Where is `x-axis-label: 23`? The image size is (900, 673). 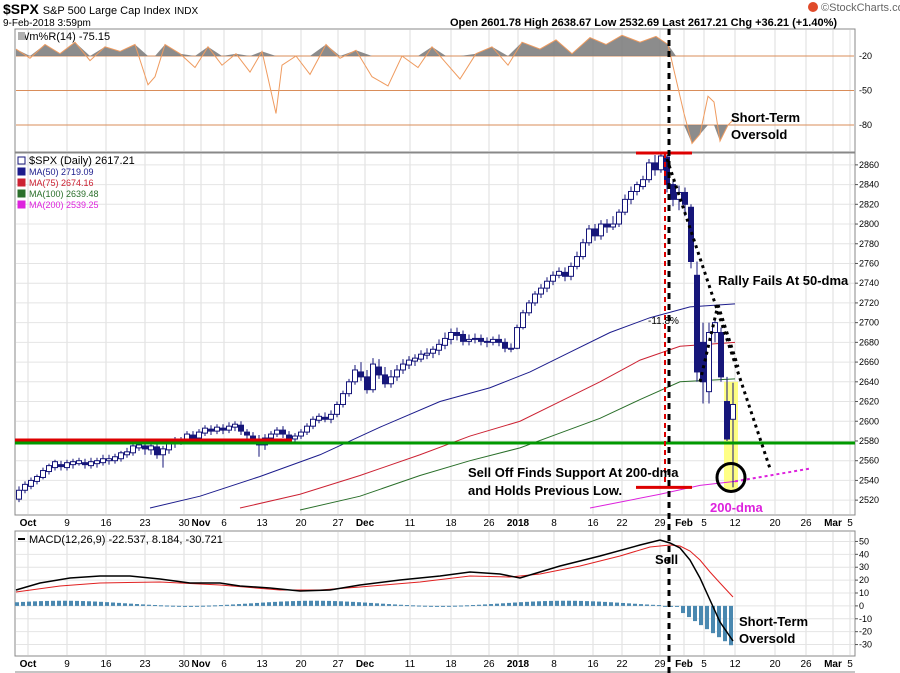 x-axis-label: 23 is located at coordinates (145, 523).